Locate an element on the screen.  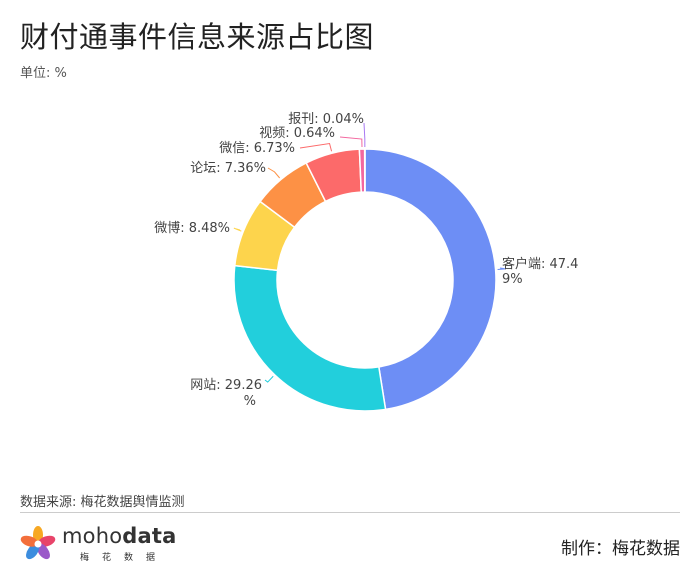
mohodata-logo-icon is located at coordinates (38, 543).